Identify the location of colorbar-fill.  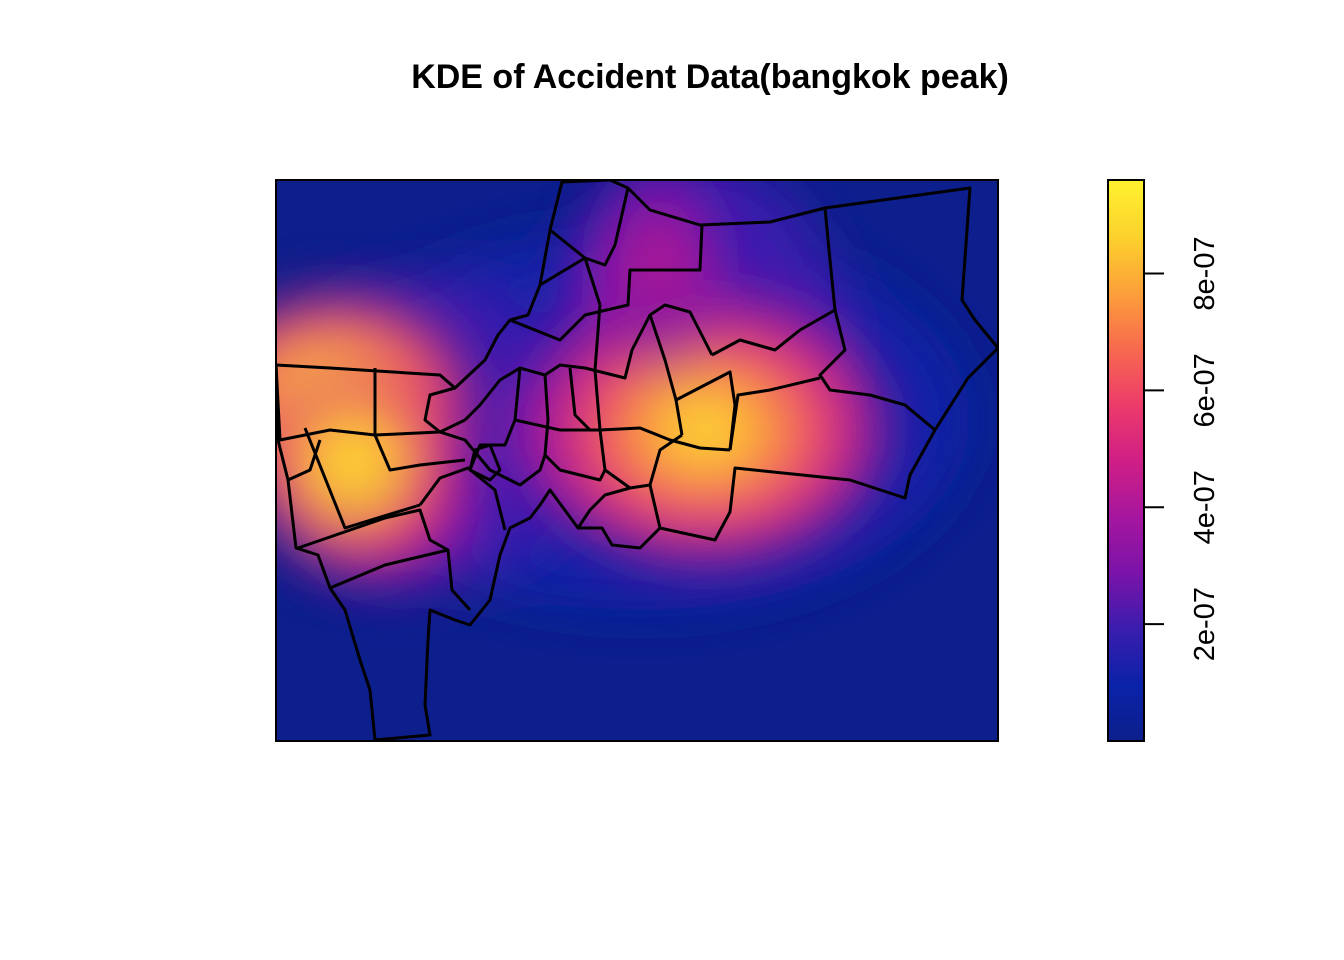
(1126, 460).